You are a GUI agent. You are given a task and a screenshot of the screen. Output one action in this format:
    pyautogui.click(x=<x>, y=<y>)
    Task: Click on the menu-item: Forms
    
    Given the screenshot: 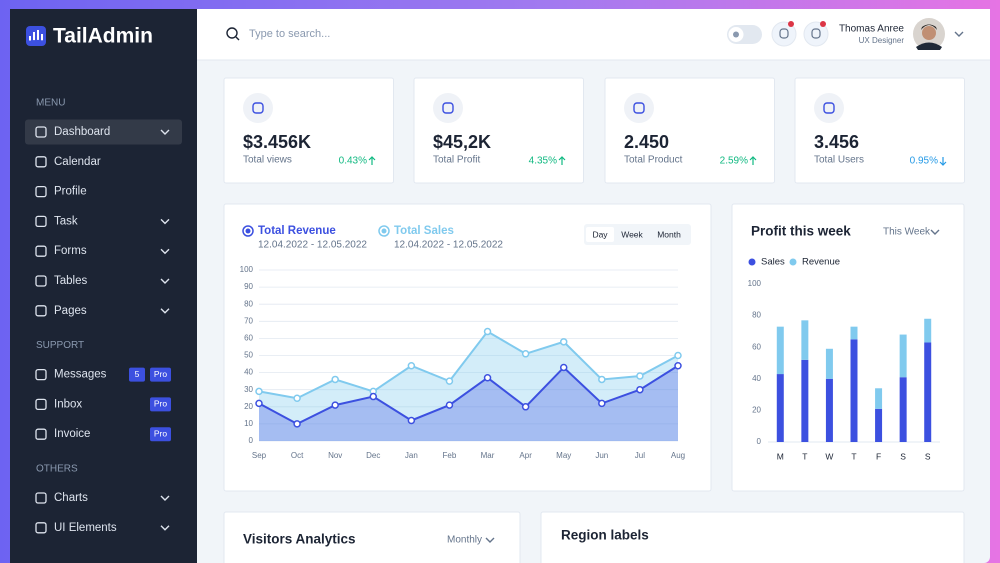 What is the action you would take?
    pyautogui.click(x=70, y=251)
    